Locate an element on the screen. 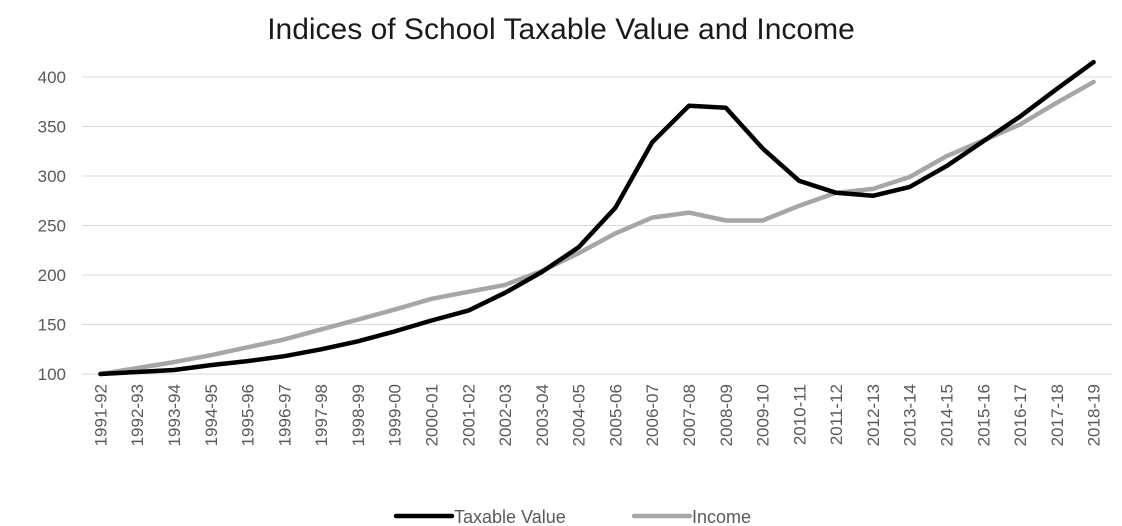 This screenshot has height=526, width=1122. x-tick-label: 1998-99 is located at coordinates (358, 415).